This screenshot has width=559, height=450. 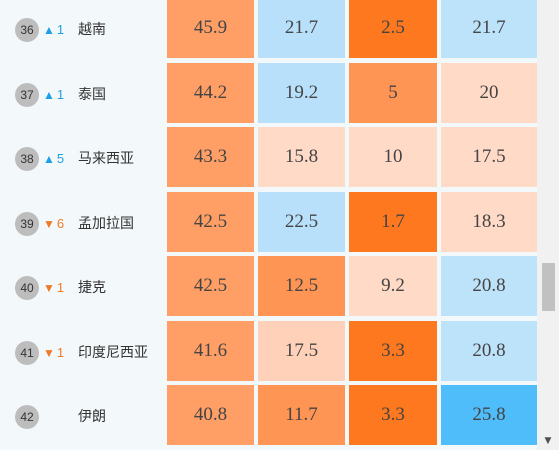 I want to click on table-row: 36 ▲ 1 越南 45.9 21.7 2.5 21.7, so click(x=268, y=30).